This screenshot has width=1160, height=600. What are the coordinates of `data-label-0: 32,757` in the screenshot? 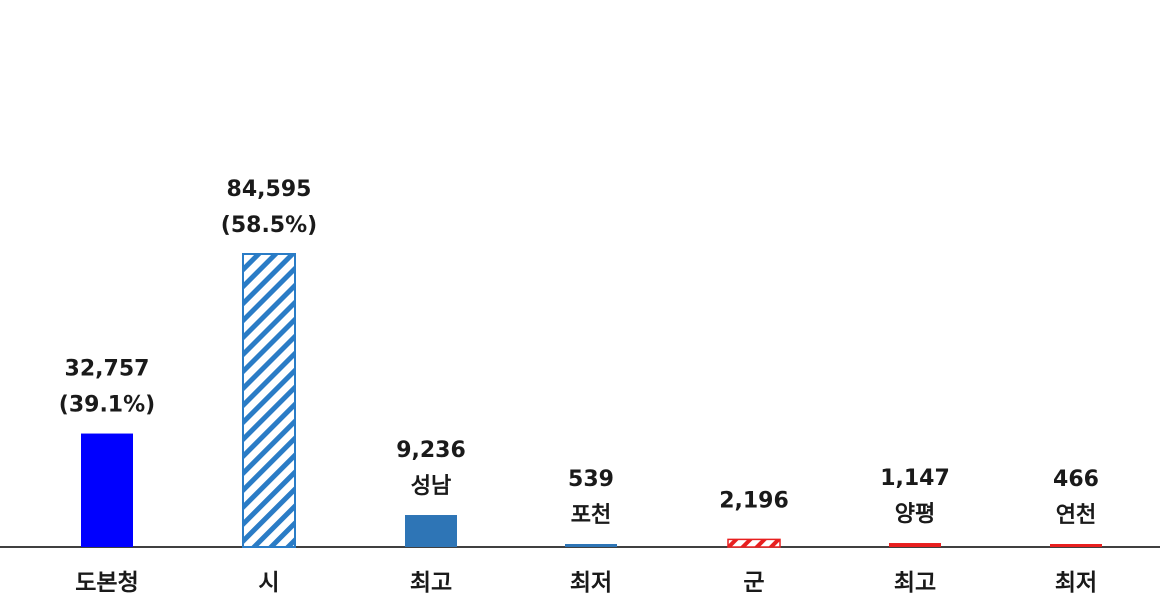 It's located at (107, 369).